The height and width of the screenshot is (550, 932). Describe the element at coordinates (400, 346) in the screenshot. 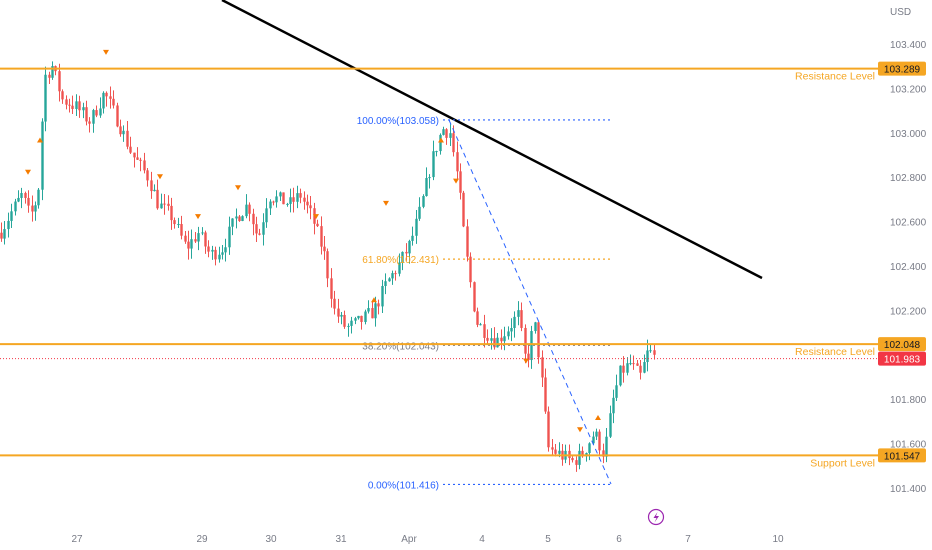

I see `fib-level-label: 38.20%(102.043)` at that location.